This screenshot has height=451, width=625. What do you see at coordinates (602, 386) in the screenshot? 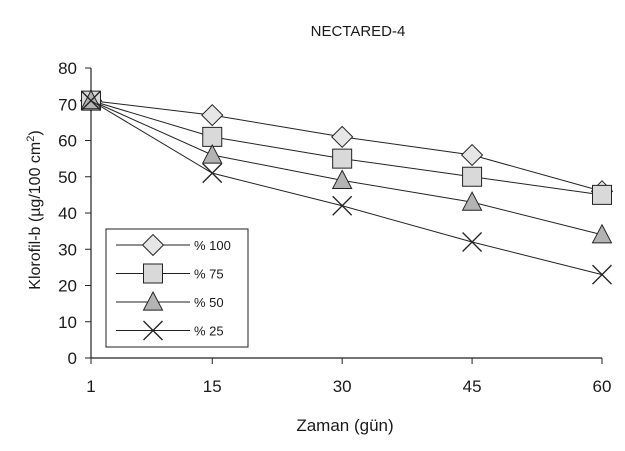
I see `x-tick-label: 60` at bounding box center [602, 386].